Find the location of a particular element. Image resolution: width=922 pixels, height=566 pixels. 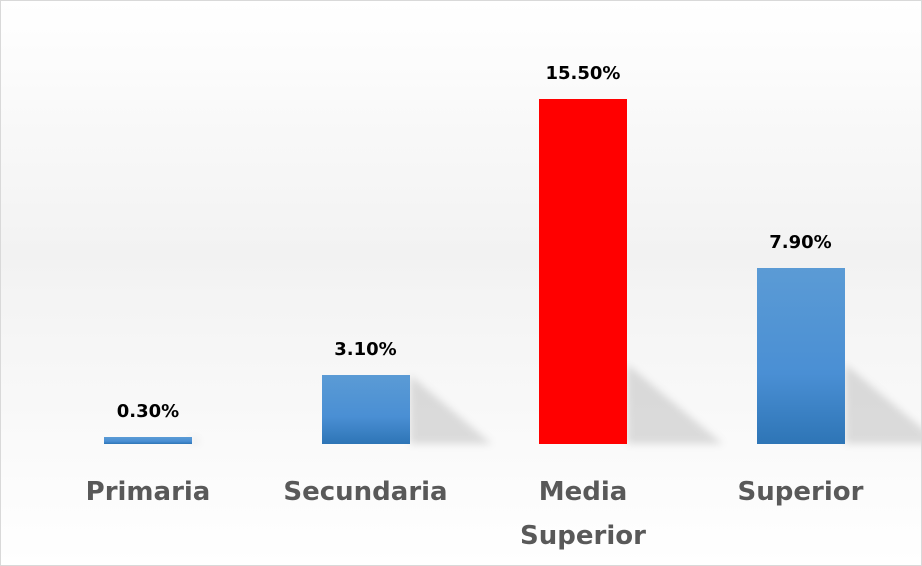

data-label: 0.30% is located at coordinates (148, 412).